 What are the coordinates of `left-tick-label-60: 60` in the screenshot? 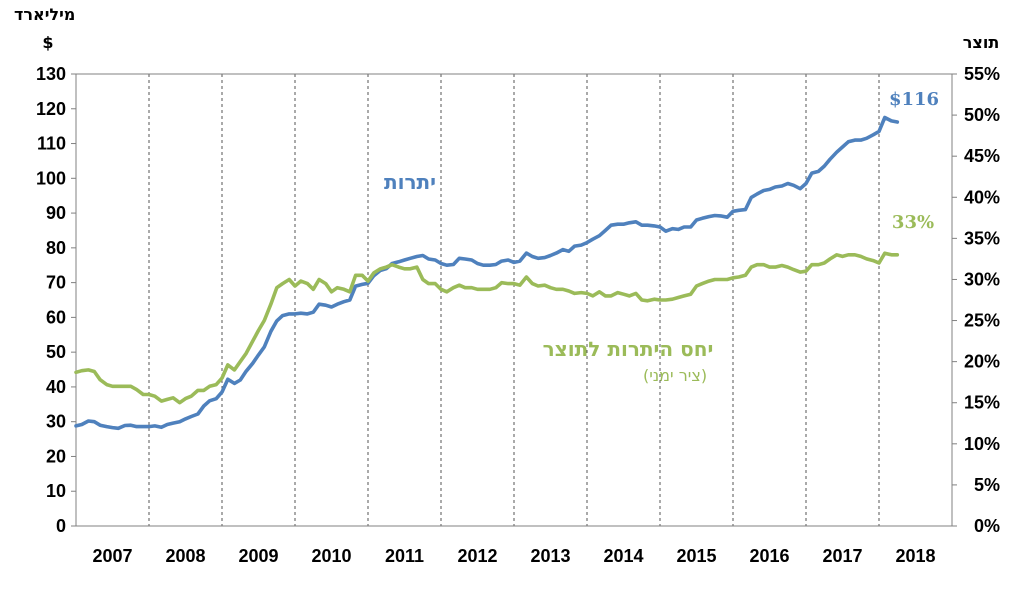 It's located at (56, 317).